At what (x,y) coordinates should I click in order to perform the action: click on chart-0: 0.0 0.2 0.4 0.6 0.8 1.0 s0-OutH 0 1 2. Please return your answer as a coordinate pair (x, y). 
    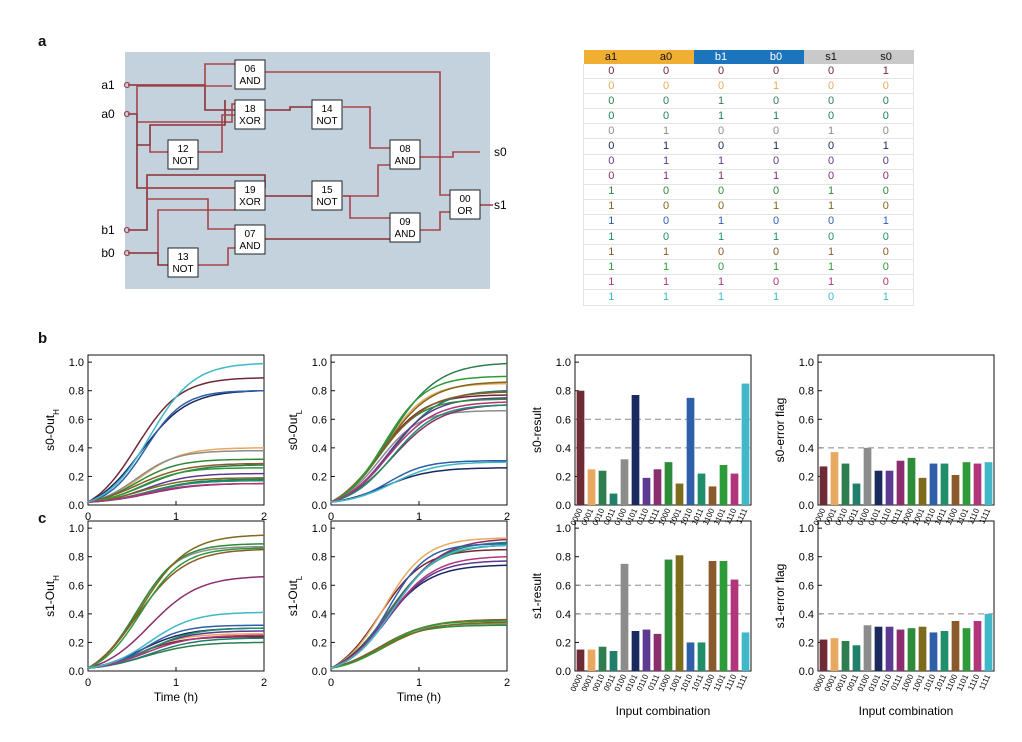
    Looking at the image, I should click on (155, 438).